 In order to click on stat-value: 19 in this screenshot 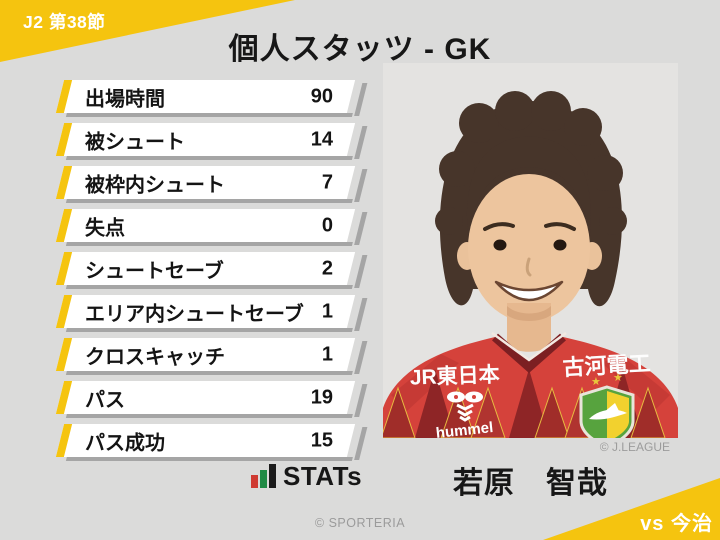, I will do `click(321, 397)`.